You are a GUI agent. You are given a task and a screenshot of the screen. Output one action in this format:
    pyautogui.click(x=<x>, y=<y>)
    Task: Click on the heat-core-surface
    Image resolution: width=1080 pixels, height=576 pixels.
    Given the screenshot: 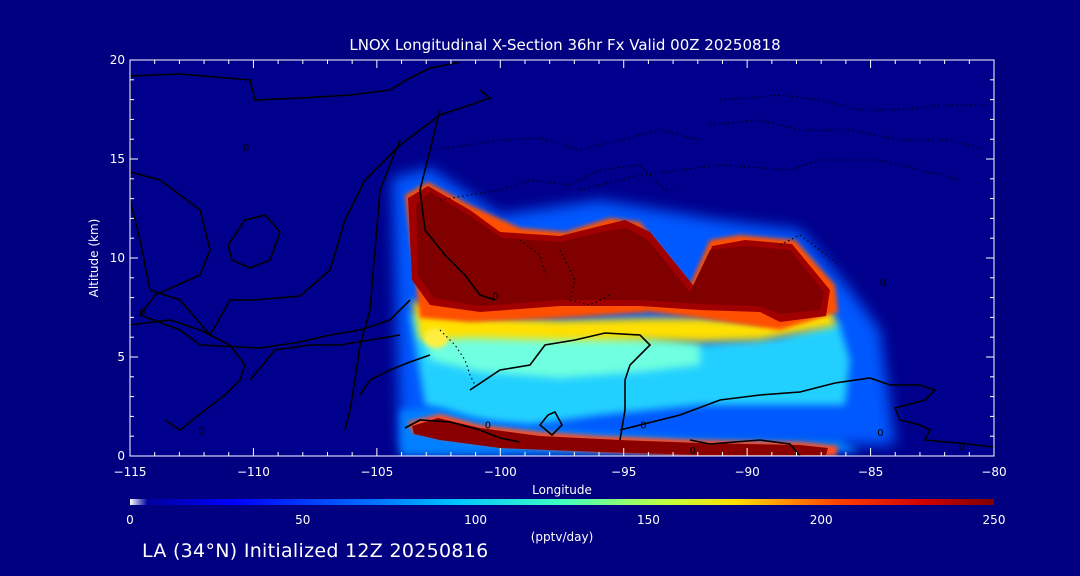 What is the action you would take?
    pyautogui.click(x=620, y=436)
    